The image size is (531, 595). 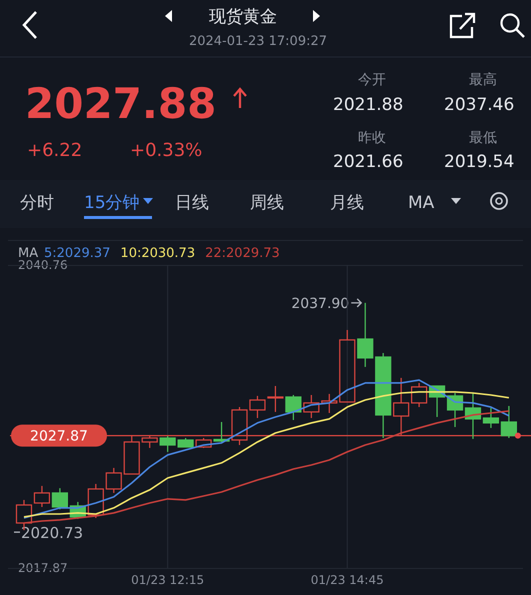 I want to click on chart-title: 现货黄金, so click(x=243, y=17).